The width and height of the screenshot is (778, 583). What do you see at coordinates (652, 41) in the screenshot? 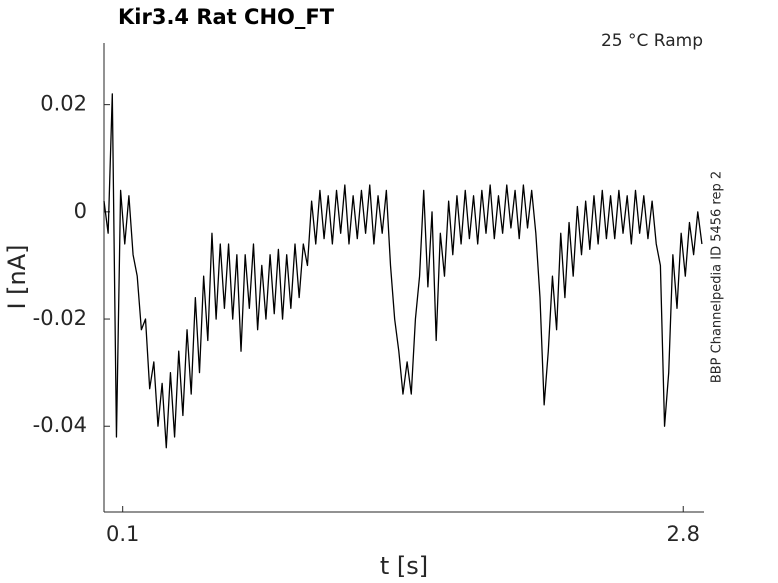
I see `annotation: 25 °C Ramp` at bounding box center [652, 41].